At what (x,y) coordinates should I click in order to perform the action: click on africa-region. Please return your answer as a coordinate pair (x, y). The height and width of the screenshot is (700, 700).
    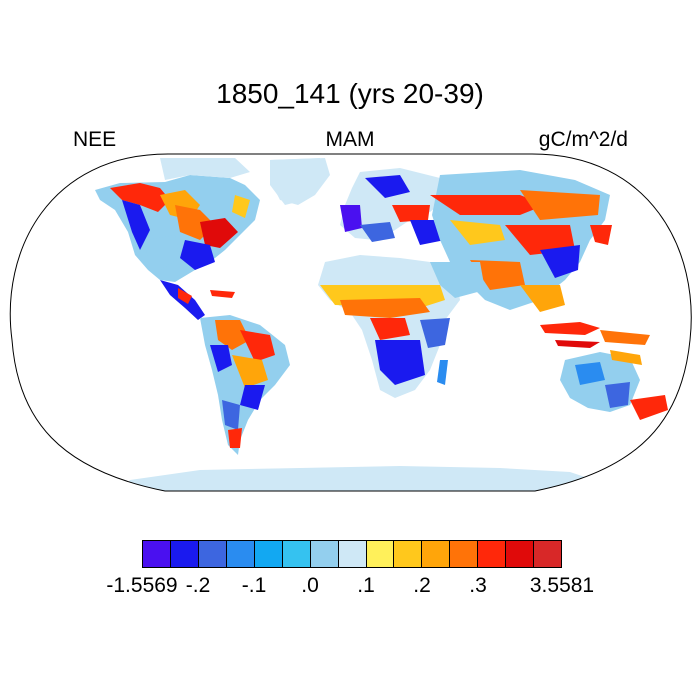
    Looking at the image, I should click on (401, 326).